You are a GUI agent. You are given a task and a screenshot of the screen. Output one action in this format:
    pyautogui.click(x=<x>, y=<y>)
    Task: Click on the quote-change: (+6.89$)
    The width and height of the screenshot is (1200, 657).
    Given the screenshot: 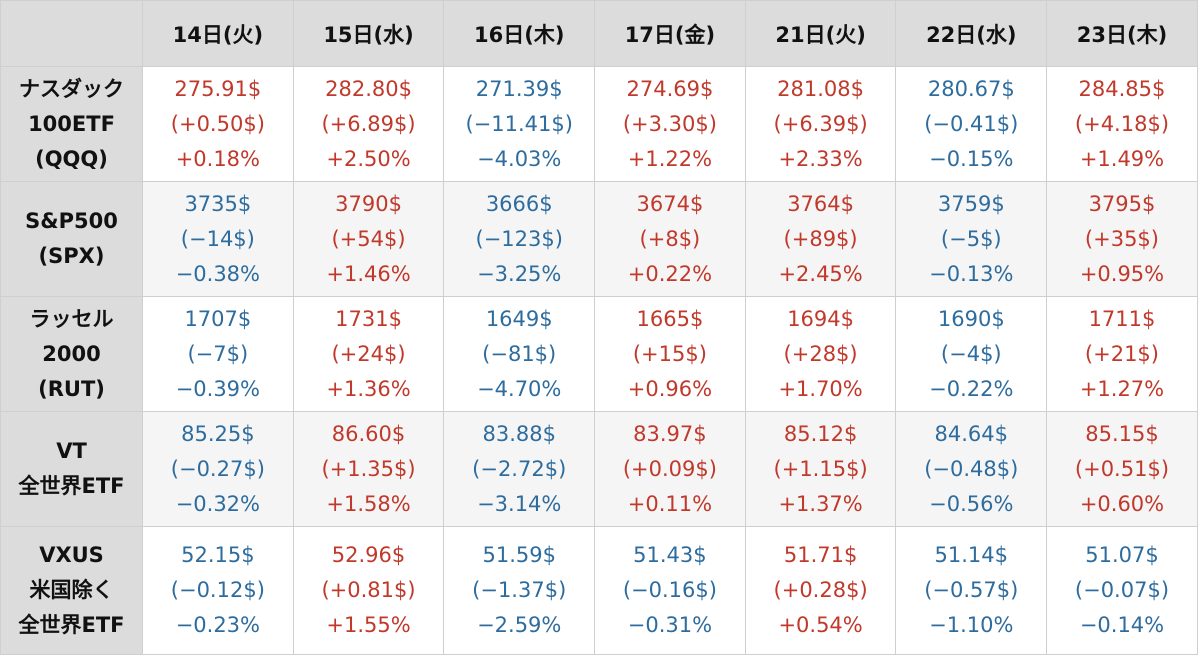 What is the action you would take?
    pyautogui.click(x=368, y=123)
    